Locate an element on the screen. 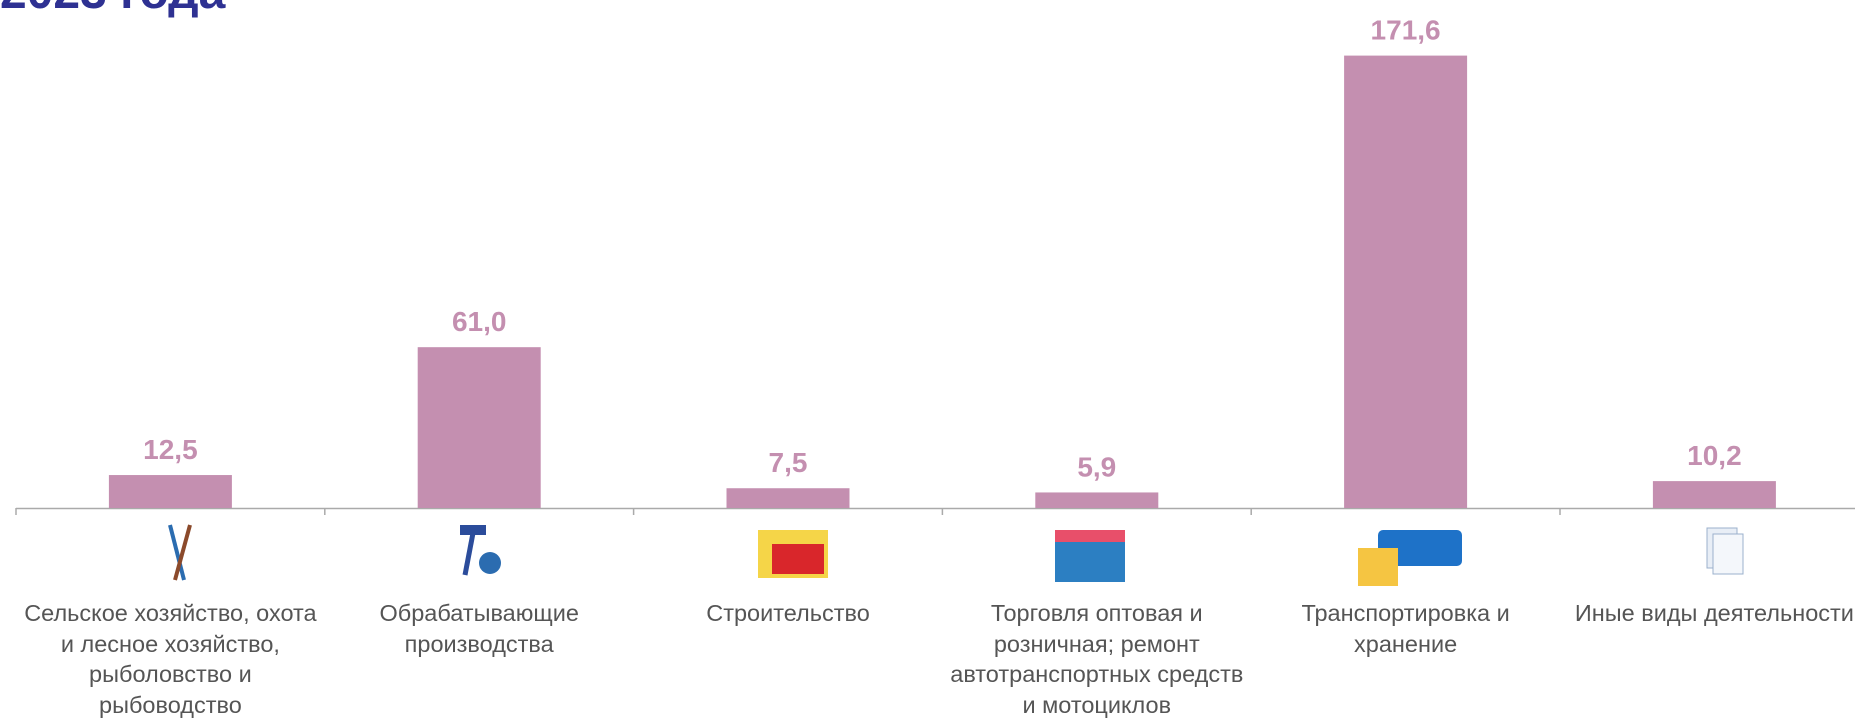 The width and height of the screenshot is (1855, 718). icons is located at coordinates (956, 555).